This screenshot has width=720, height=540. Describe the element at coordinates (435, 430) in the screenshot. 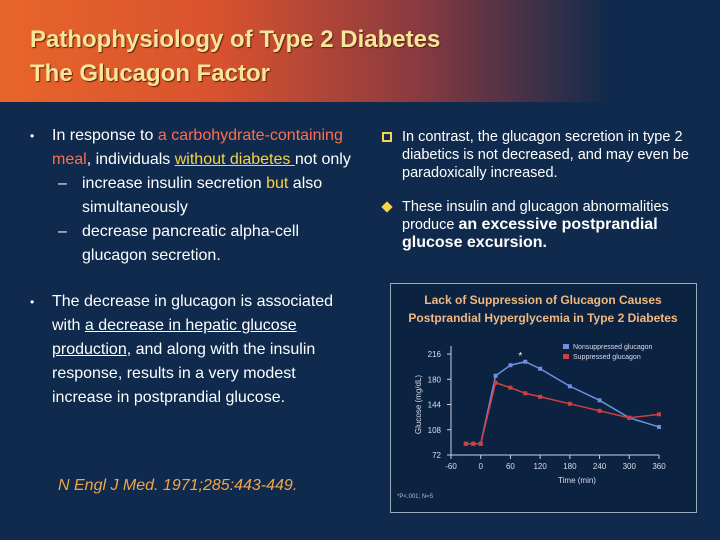

I see `y-tick-label: 108` at that location.